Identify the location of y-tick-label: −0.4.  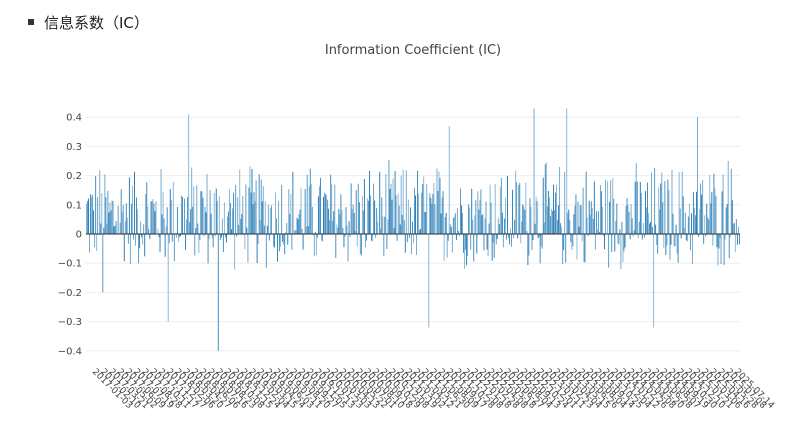
(70, 351).